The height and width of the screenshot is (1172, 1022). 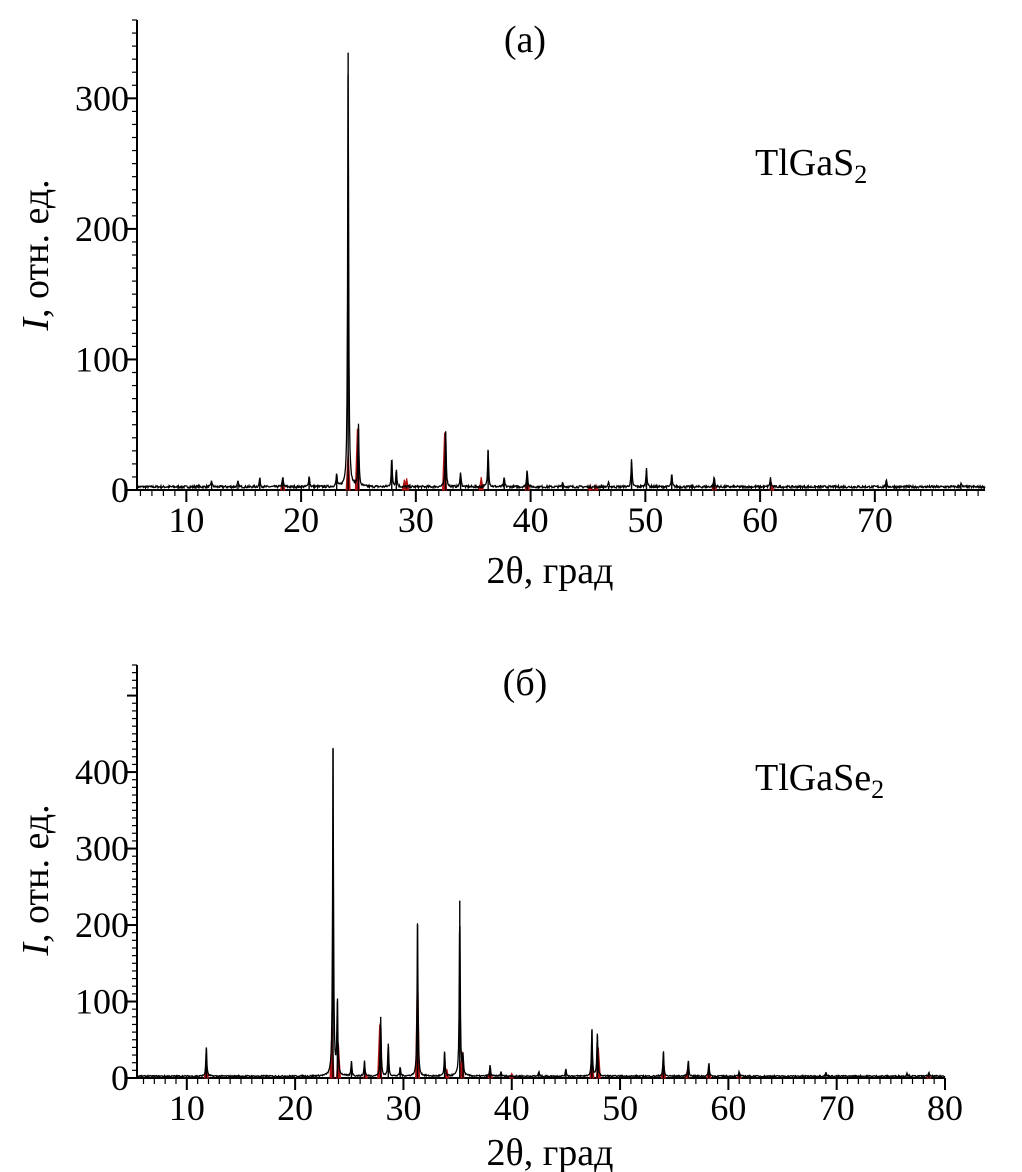 I want to click on compound-label: TlGaSe2, so click(x=819, y=780).